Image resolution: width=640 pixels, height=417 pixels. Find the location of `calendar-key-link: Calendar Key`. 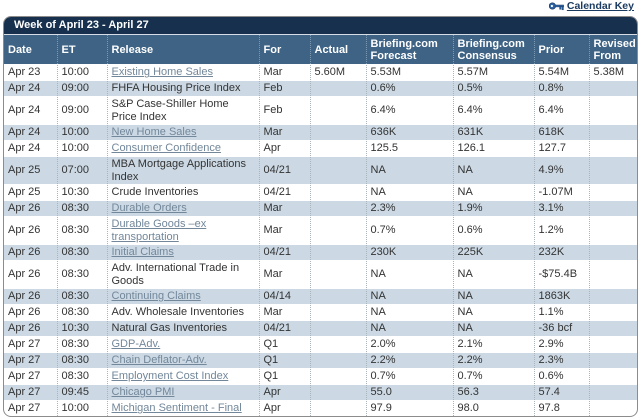

calendar-key-link: Calendar Key is located at coordinates (591, 6).